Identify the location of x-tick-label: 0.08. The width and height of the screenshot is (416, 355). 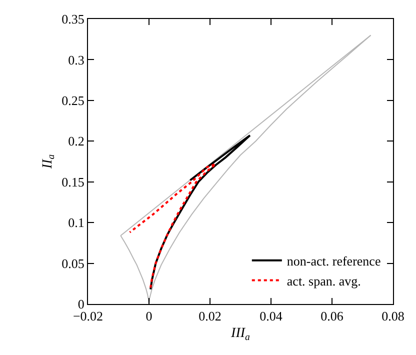
(393, 316).